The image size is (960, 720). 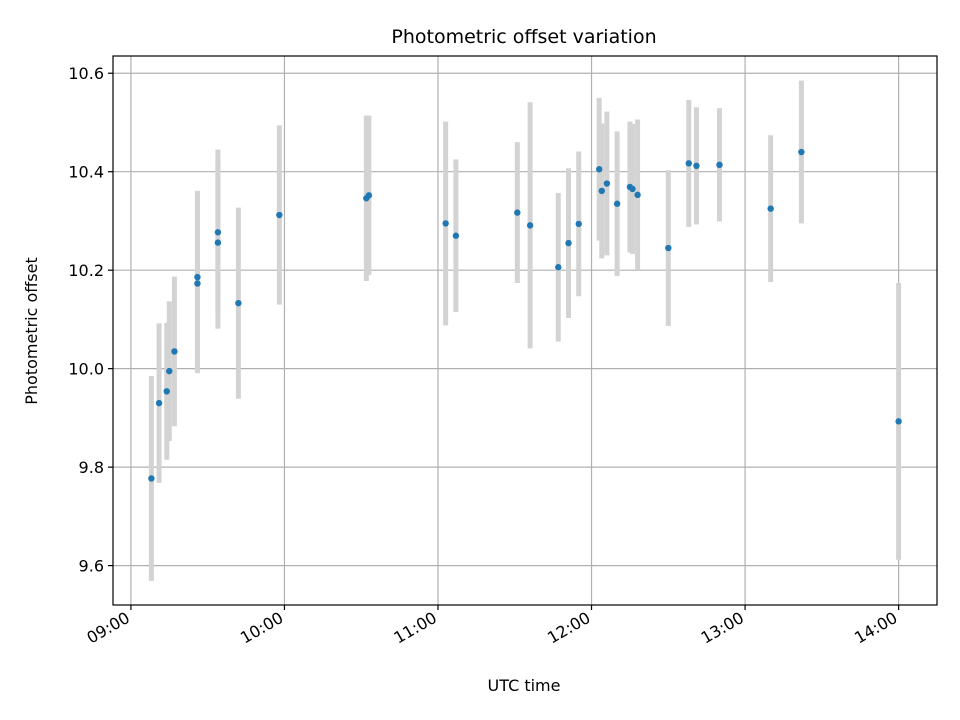 I want to click on y-axis-title: Photometric offset, so click(x=31, y=331).